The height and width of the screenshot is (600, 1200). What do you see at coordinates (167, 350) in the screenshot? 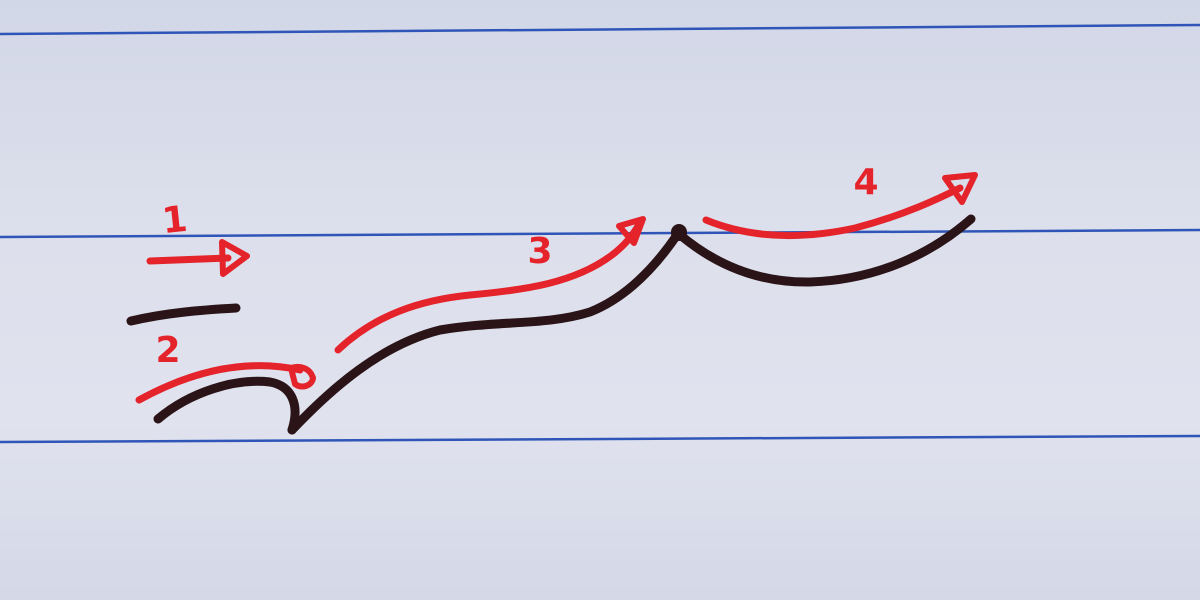
I see `step-label-2: 2` at bounding box center [167, 350].